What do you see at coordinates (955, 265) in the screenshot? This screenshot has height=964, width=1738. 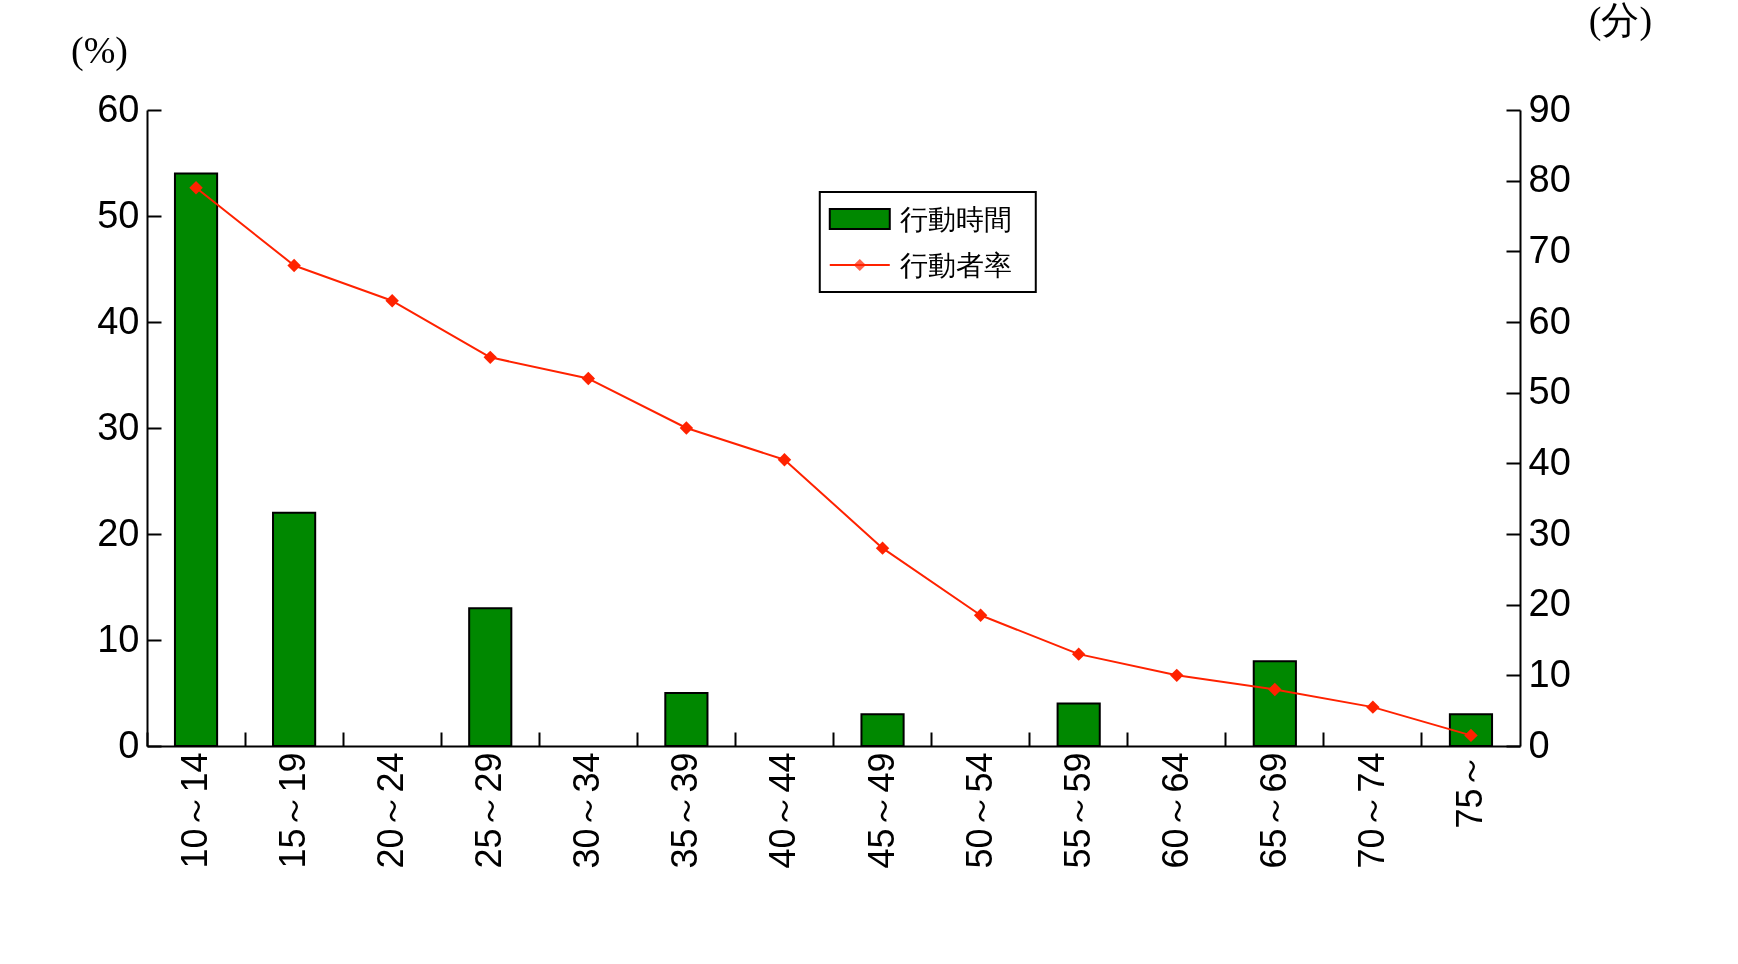 I see `legend-label: 行動者率` at bounding box center [955, 265].